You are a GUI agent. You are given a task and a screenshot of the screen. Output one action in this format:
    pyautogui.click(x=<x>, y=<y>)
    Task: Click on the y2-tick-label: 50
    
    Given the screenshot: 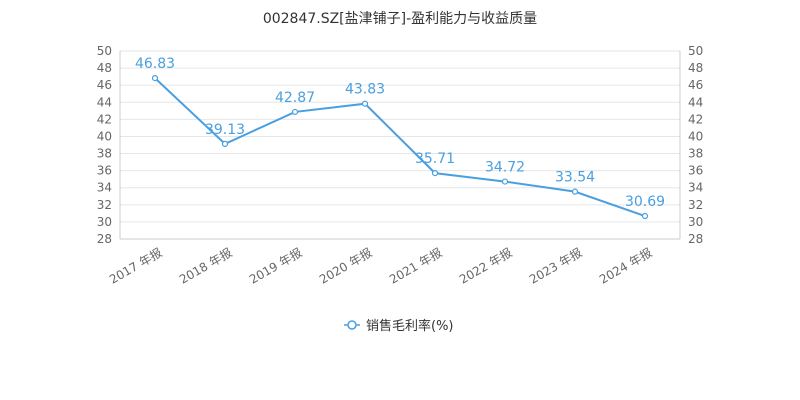 What is the action you would take?
    pyautogui.click(x=695, y=51)
    